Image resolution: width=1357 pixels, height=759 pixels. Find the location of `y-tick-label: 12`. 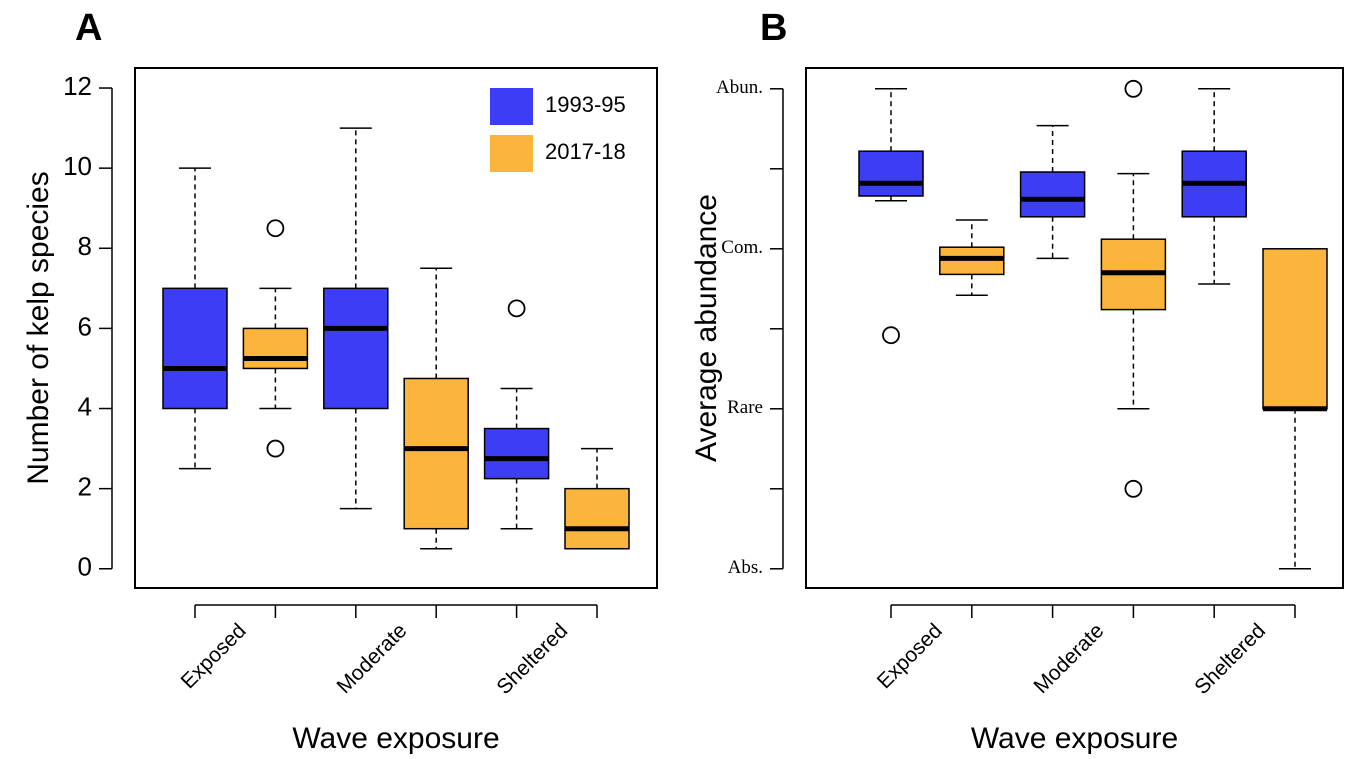

y-tick-label: 12 is located at coordinates (77, 86).